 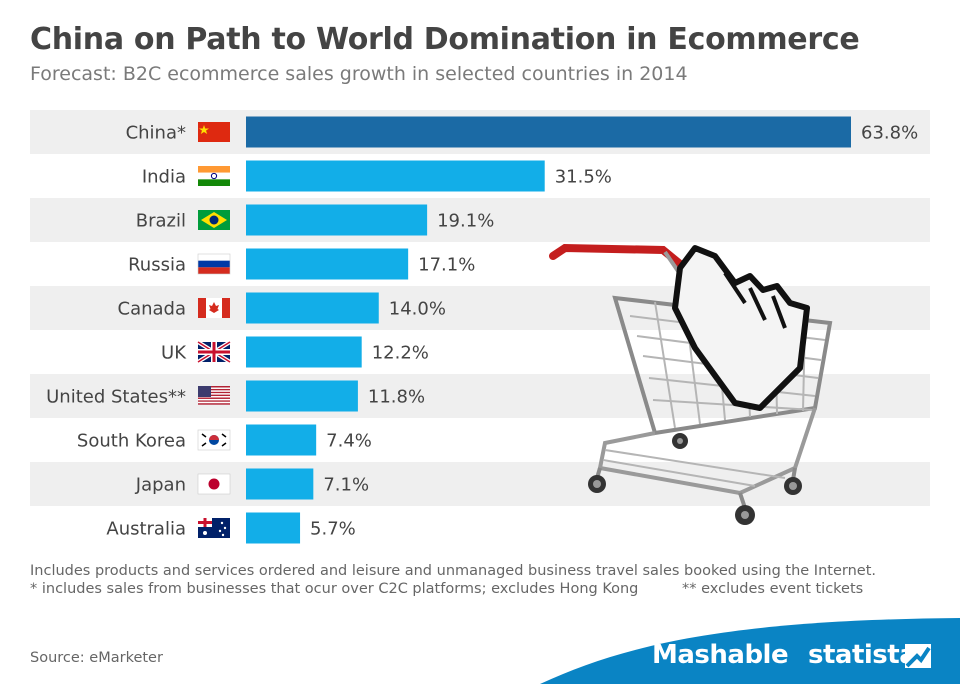 I want to click on india-flag-icon, so click(x=214, y=176).